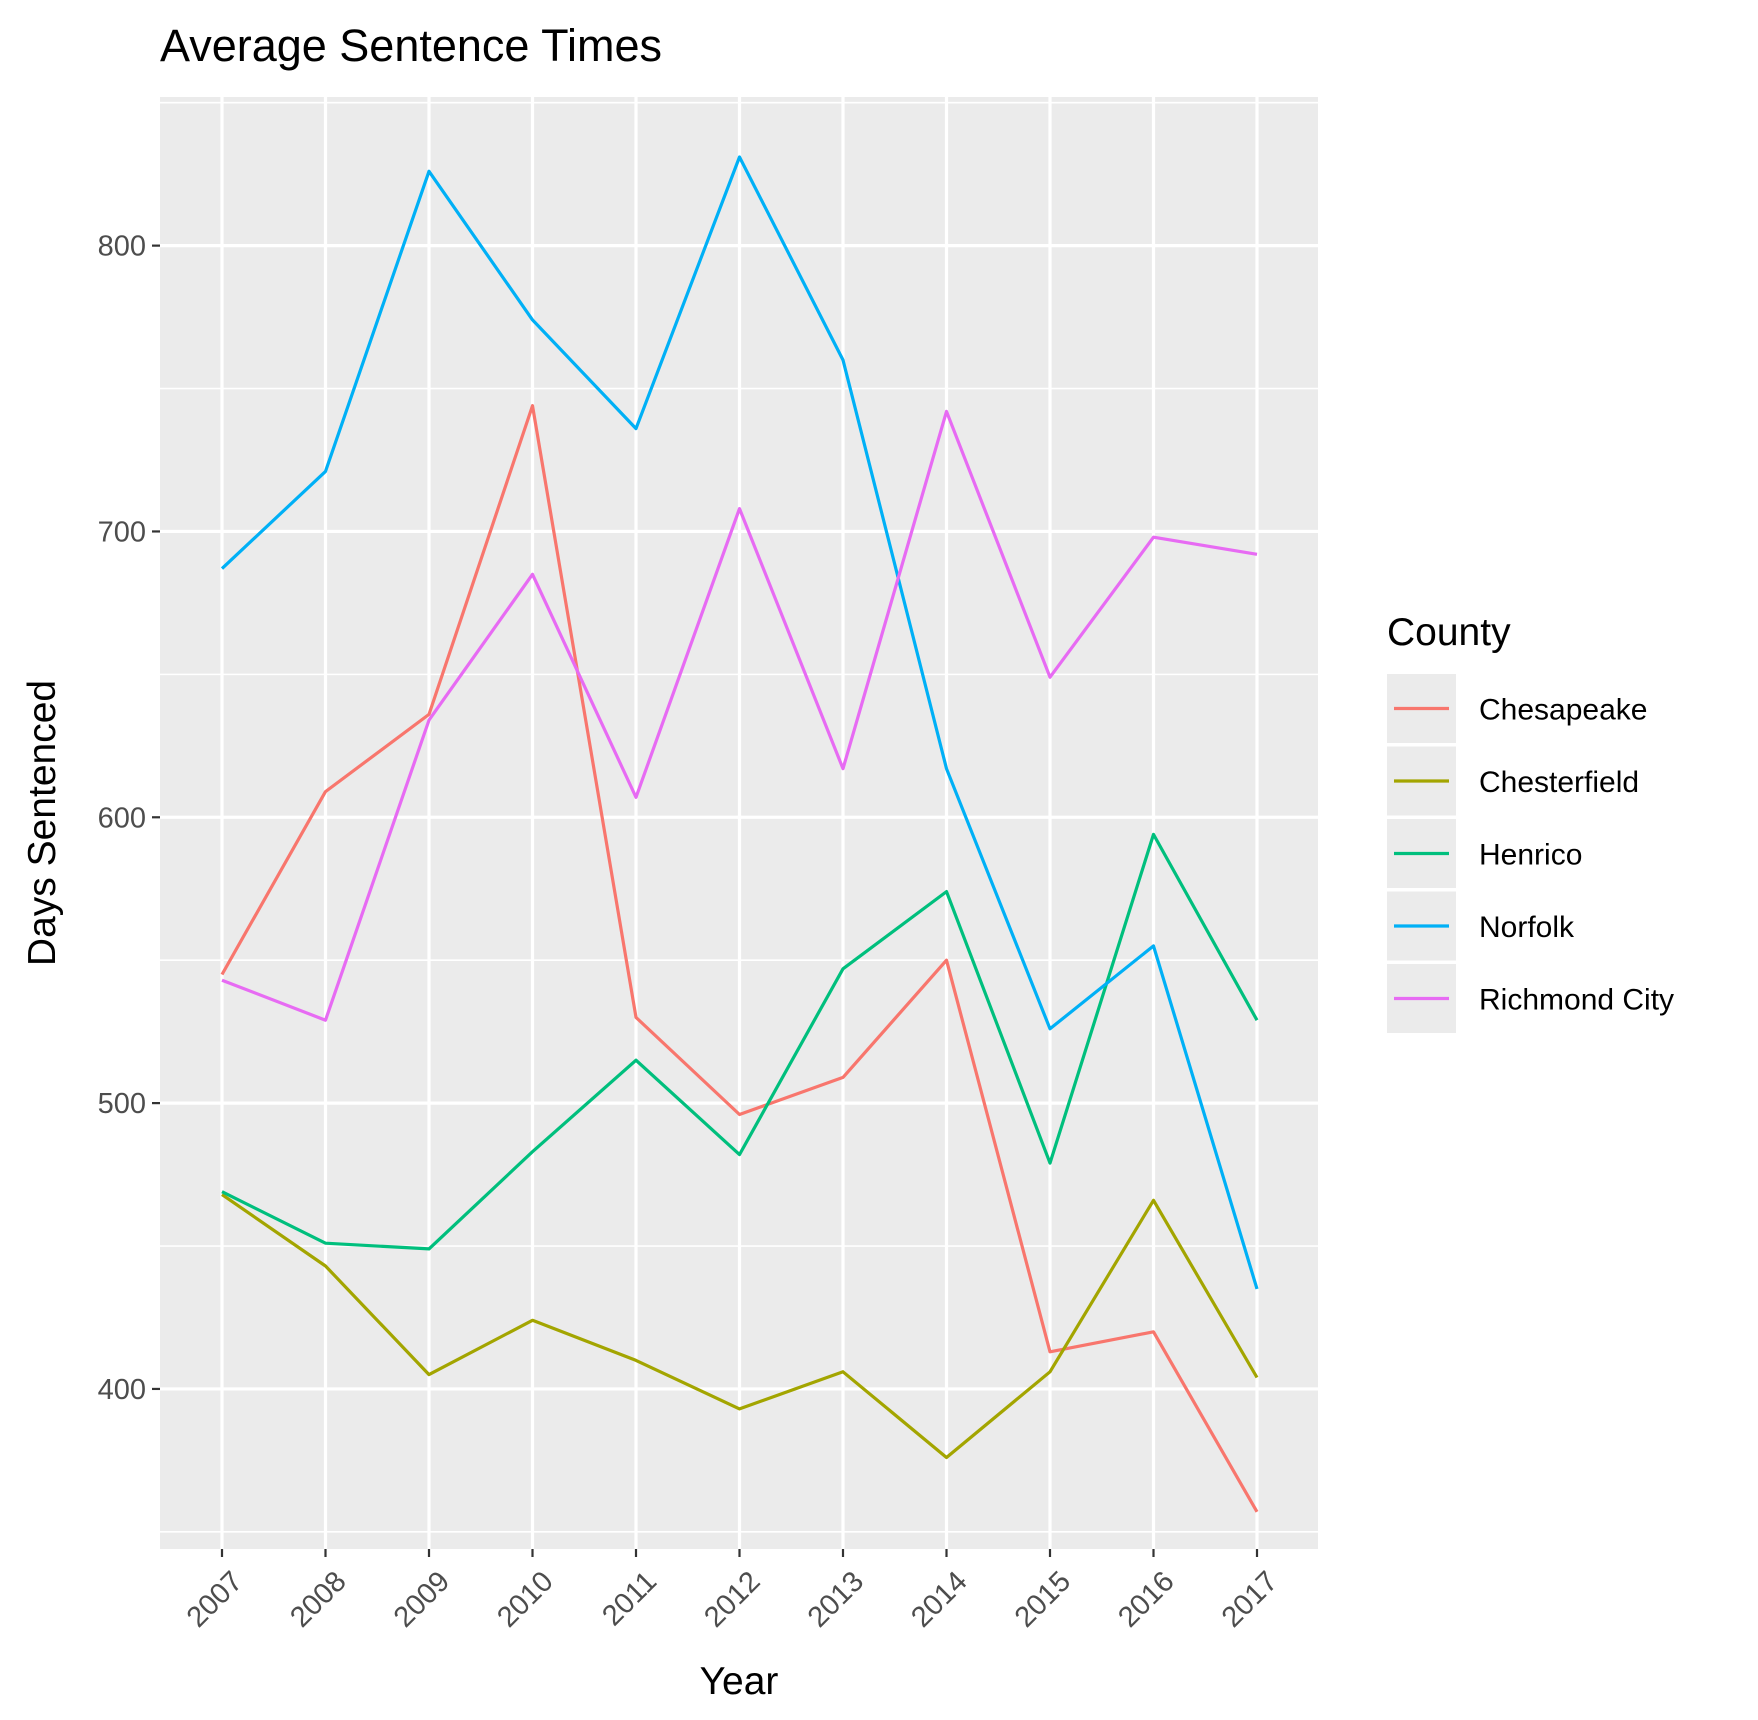 This screenshot has height=1720, width=1758. Describe the element at coordinates (1250, 1599) in the screenshot. I see `x-tick-label: 2017` at that location.